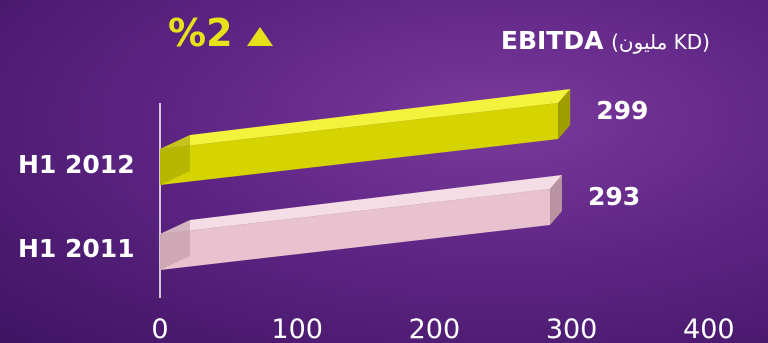 The width and height of the screenshot is (768, 343). I want to click on chart-title: EBITDA (مليون KD), so click(605, 40).